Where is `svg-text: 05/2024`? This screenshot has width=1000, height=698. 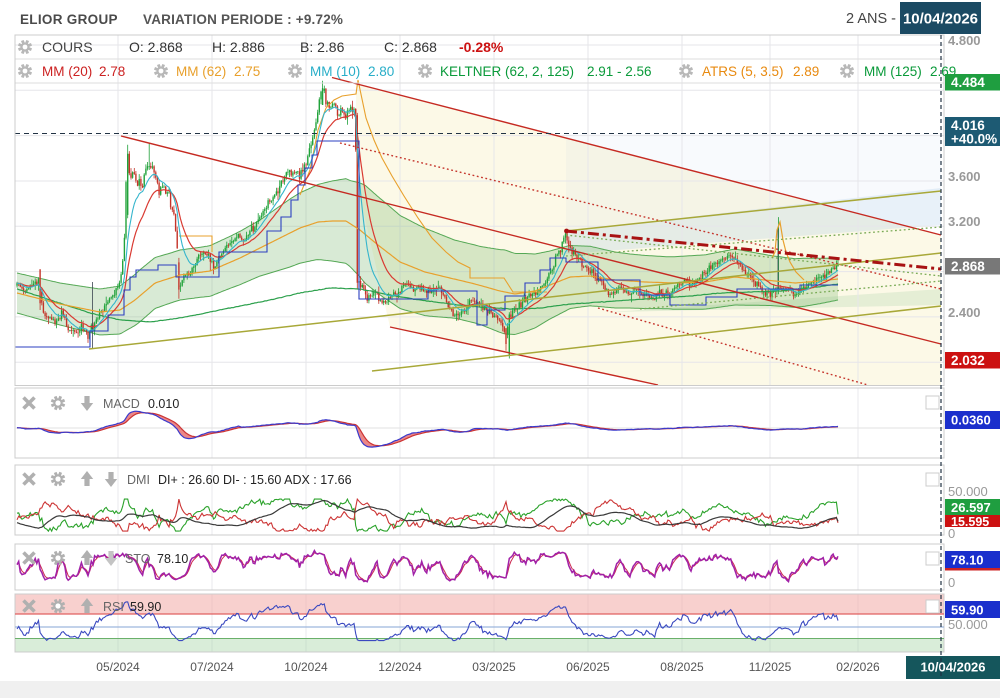
svg-text: 05/2024 is located at coordinates (118, 667).